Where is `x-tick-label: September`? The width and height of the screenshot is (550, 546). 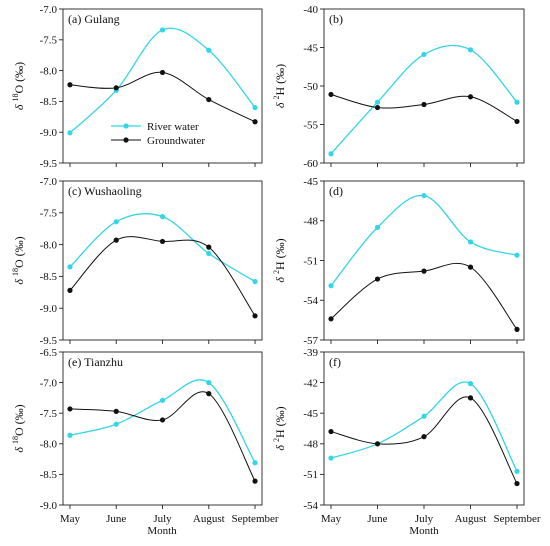 x-tick-label: September is located at coordinates (255, 519).